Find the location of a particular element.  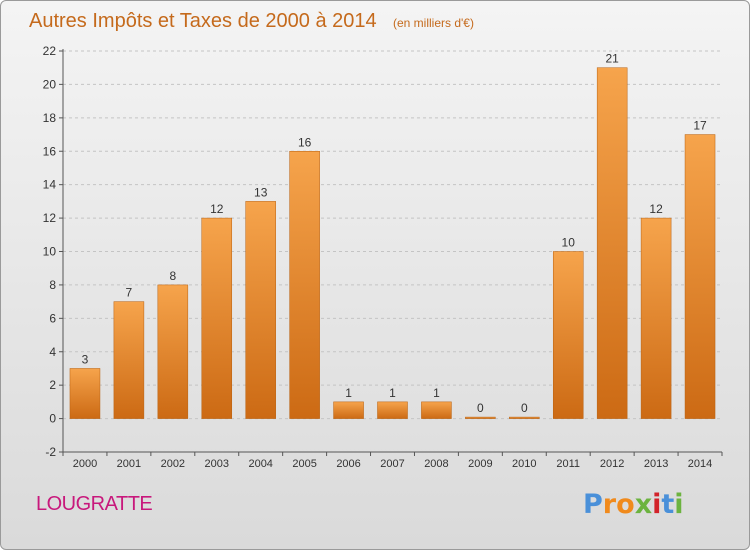

chart-title: Autres Impôts et Taxes de 2000 à 2014 is located at coordinates (203, 21).